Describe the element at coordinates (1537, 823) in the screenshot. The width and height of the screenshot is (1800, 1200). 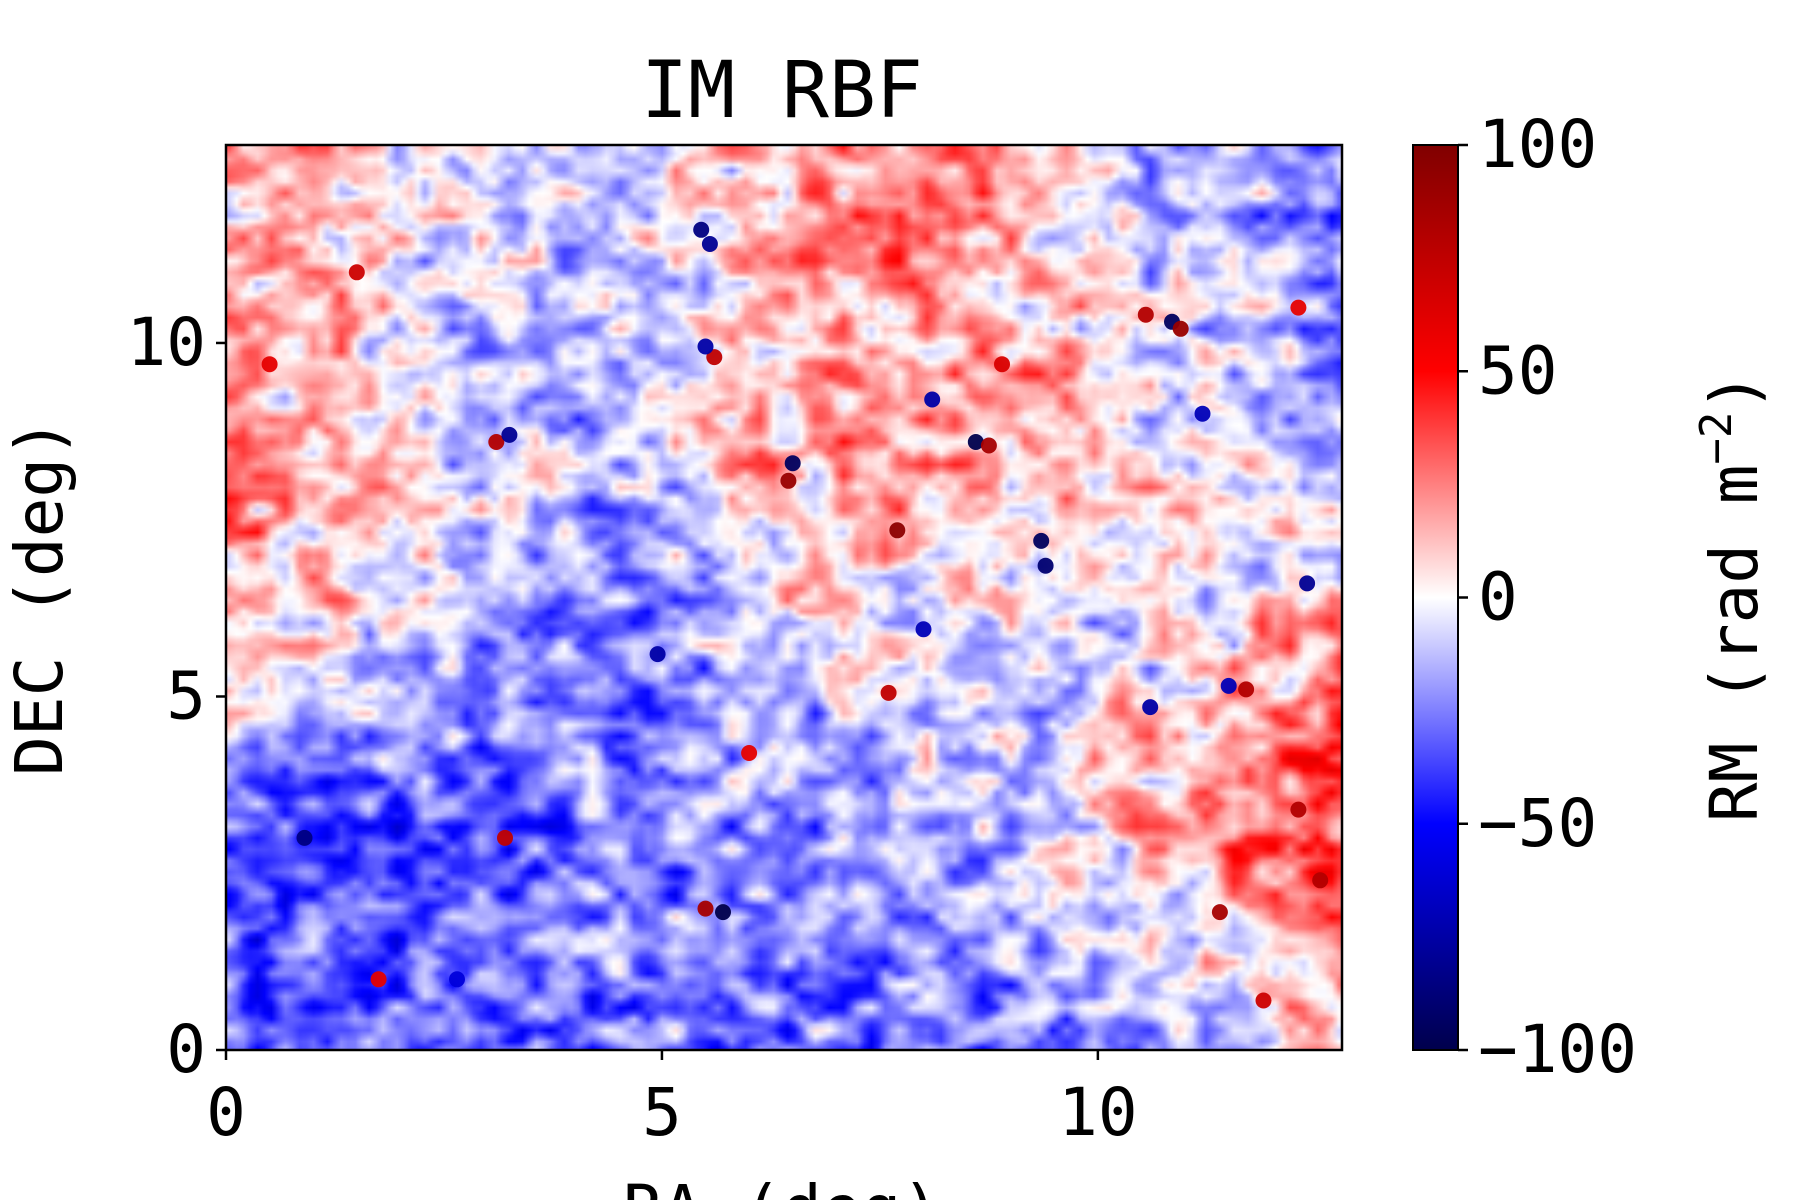
I see `colorbar-tick-label: −50` at that location.